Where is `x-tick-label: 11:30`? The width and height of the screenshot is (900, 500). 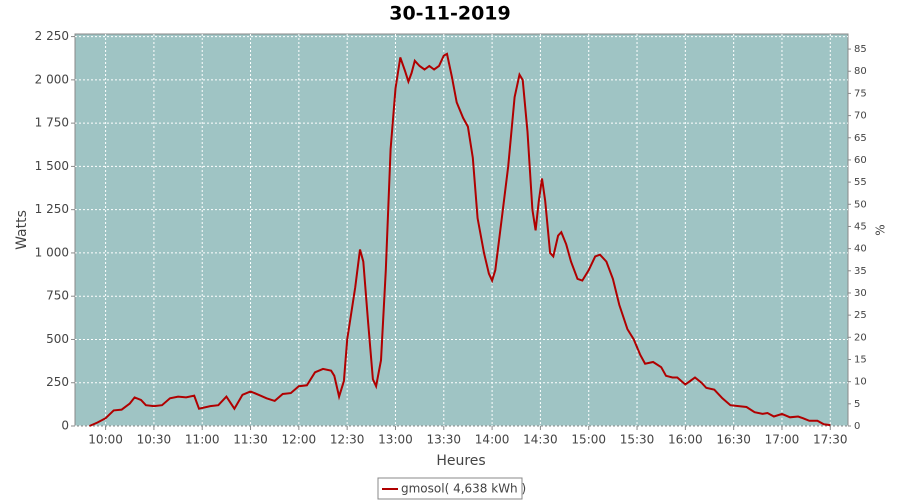 x-tick-label: 11:30 is located at coordinates (250, 440).